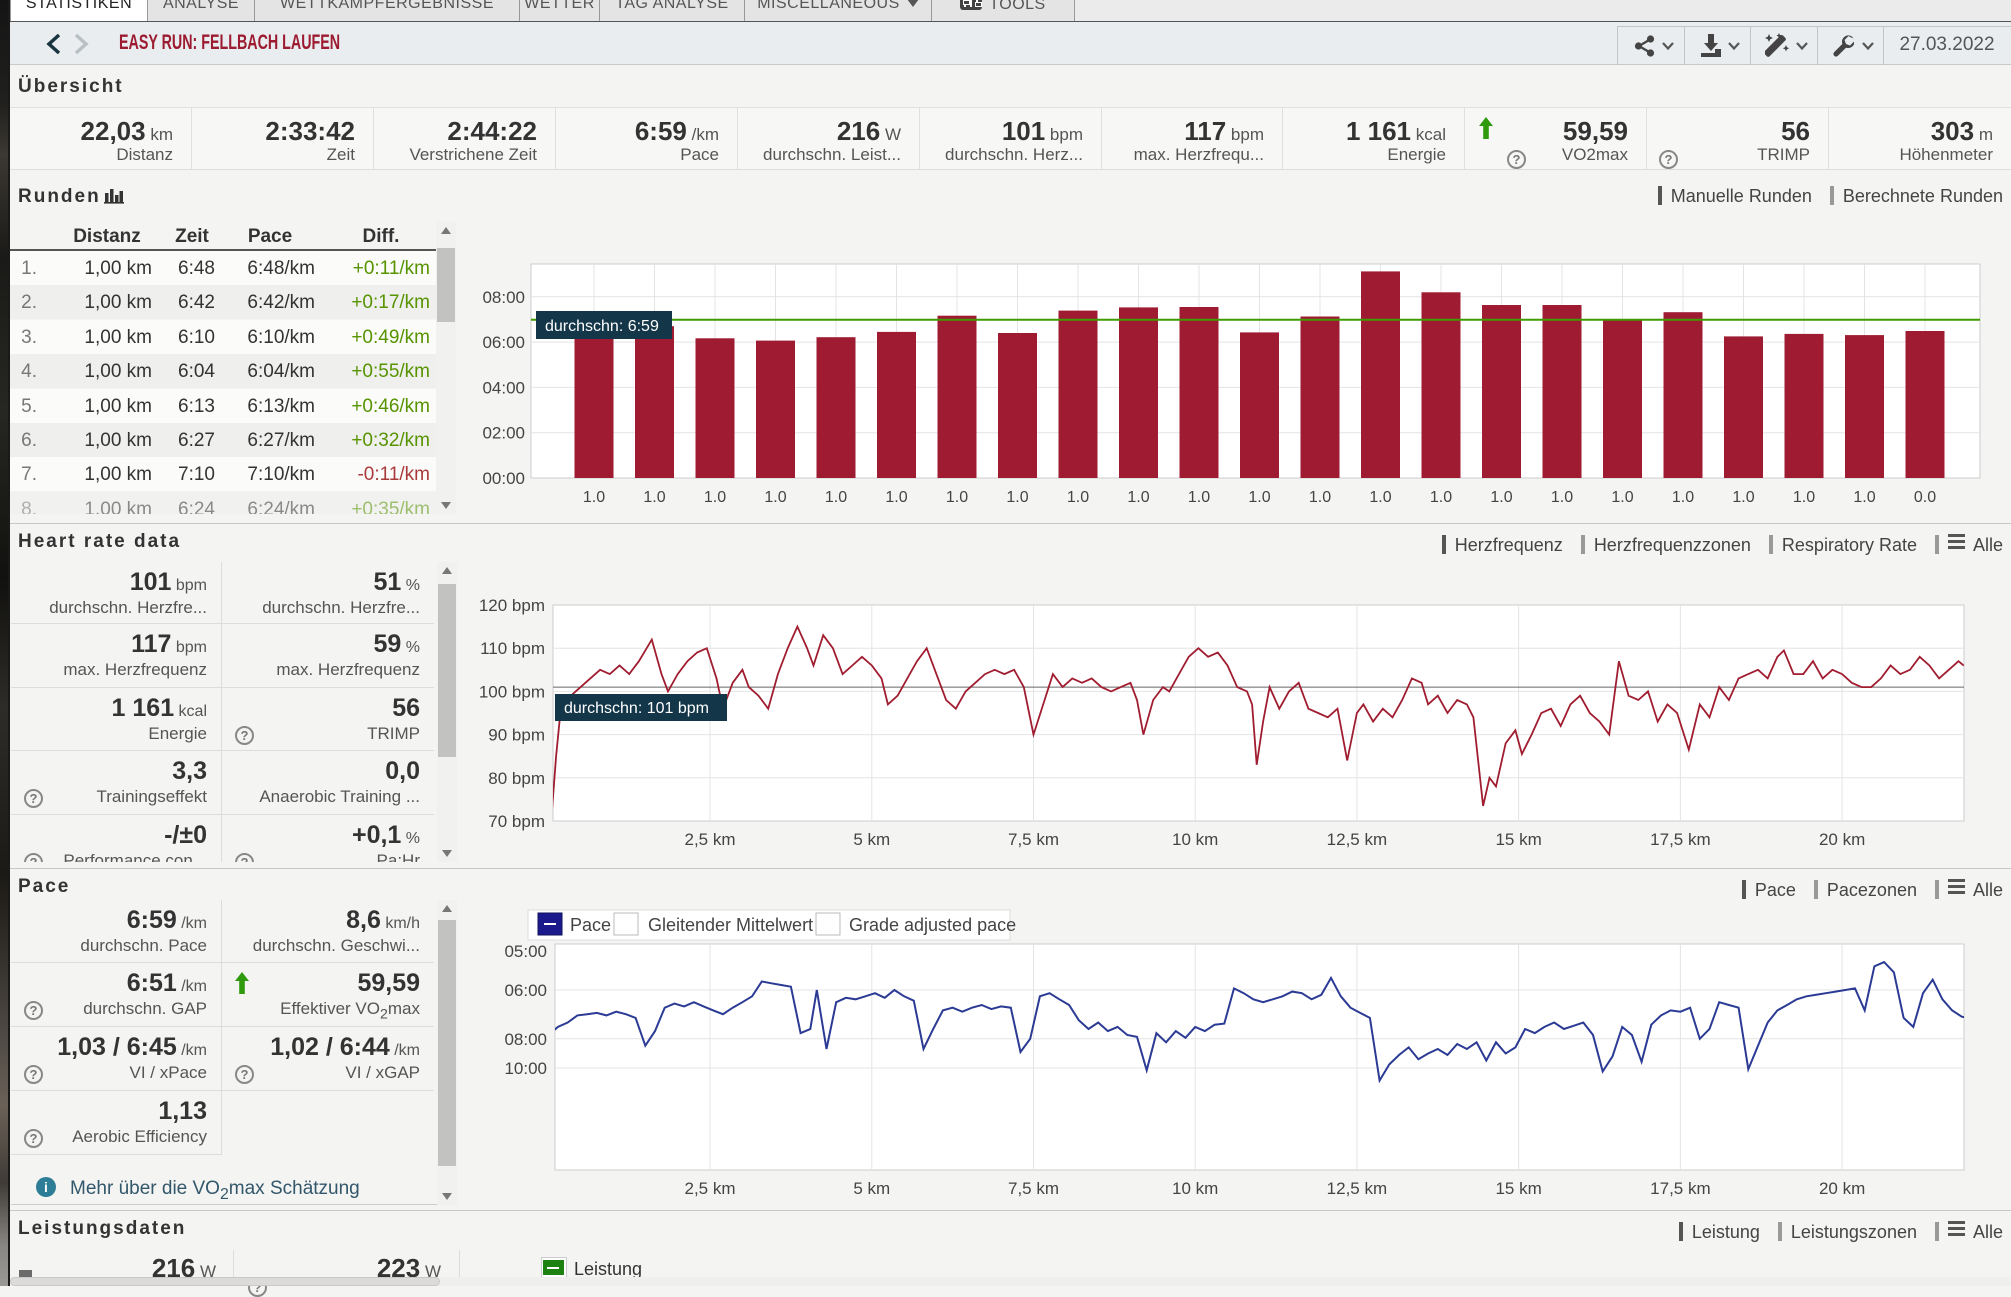 Image resolution: width=2011 pixels, height=1297 pixels. Describe the element at coordinates (590, 925) in the screenshot. I see `svg-text: Pace` at that location.